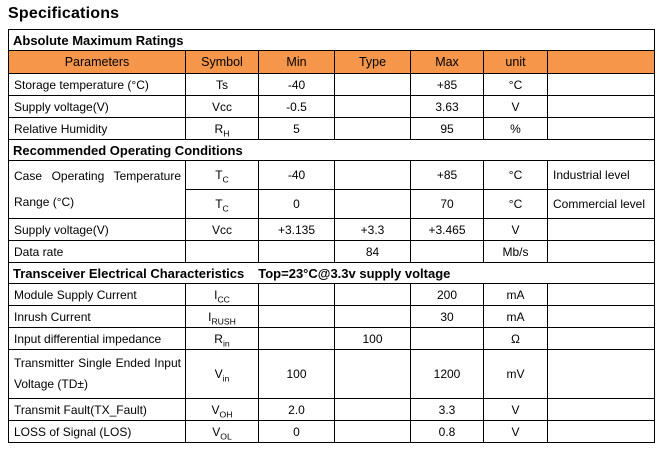 This screenshot has width=662, height=452. Describe the element at coordinates (97, 189) in the screenshot. I see `cell-parameter: Case Operating Temperature Range (°C)` at that location.